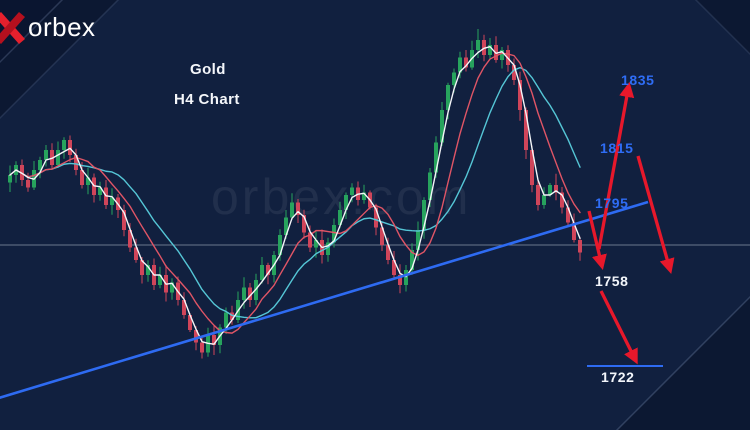 The height and width of the screenshot is (430, 750). What do you see at coordinates (62, 26) in the screenshot?
I see `orbex-logo-text: orbex` at bounding box center [62, 26].